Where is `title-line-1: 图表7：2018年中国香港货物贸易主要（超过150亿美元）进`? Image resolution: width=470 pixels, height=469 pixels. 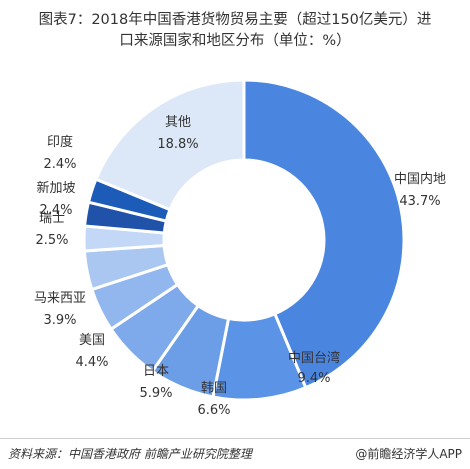
title-line-1: 图表7：2018年中国香港货物贸易主要（超过150亿美元）进 is located at coordinates (235, 20).